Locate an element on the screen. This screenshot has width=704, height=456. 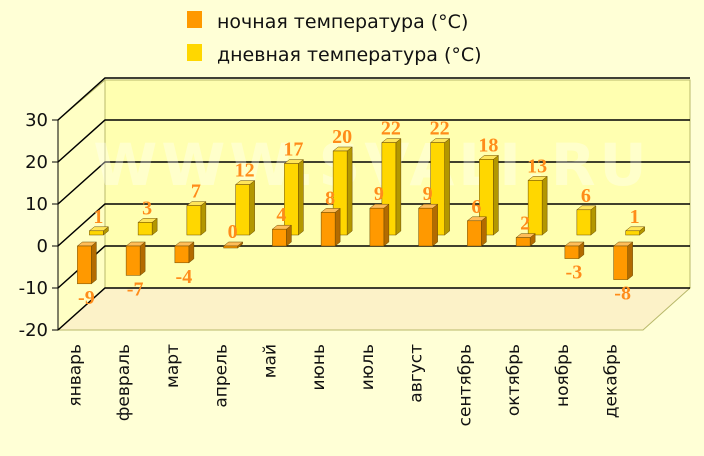
y-tick-label: 10 is located at coordinates (36, 204).